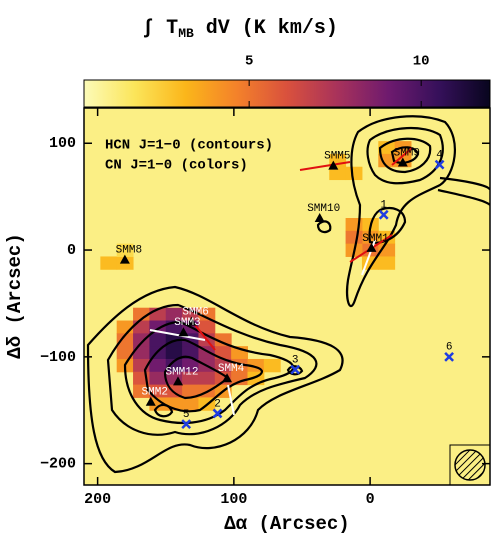  I want to click on y-axis-label: Δδ (Arcsec), so click(15, 295).